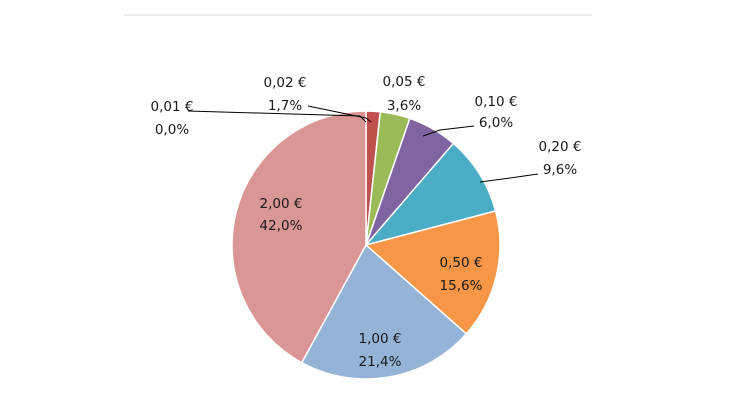  I want to click on leader-line-0-10-eur, so click(448, 131).